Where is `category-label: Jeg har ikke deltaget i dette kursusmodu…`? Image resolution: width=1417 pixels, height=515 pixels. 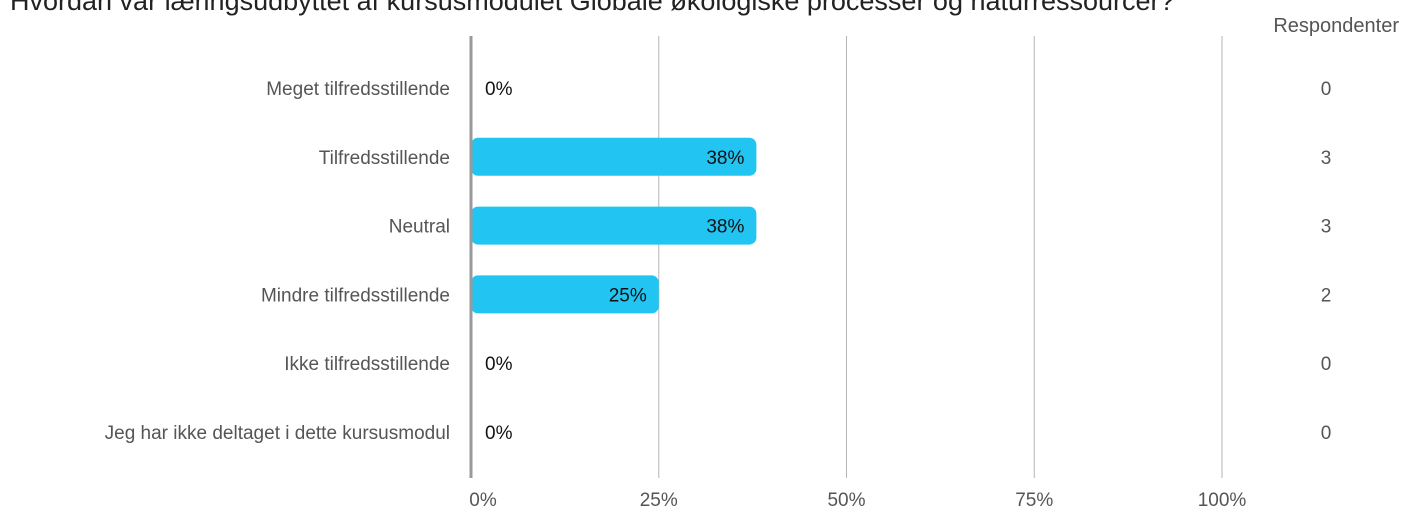 category-label: Jeg har ikke deltaget i dette kursusmodu… is located at coordinates (277, 433).